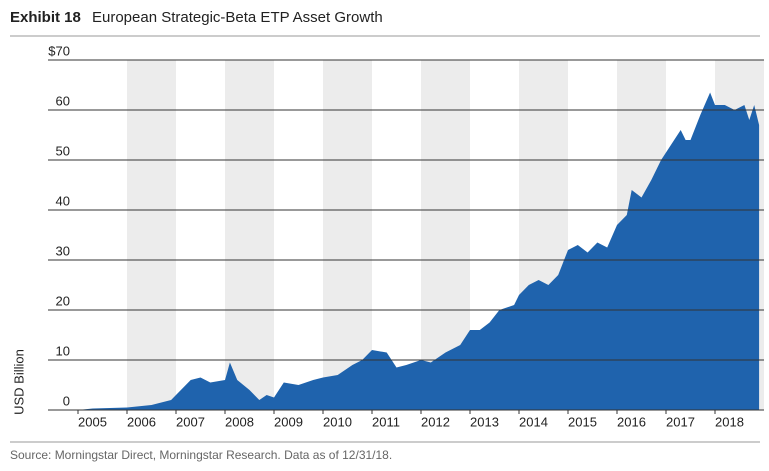 The height and width of the screenshot is (471, 769). I want to click on x-tick-label: 2005, so click(92, 421).